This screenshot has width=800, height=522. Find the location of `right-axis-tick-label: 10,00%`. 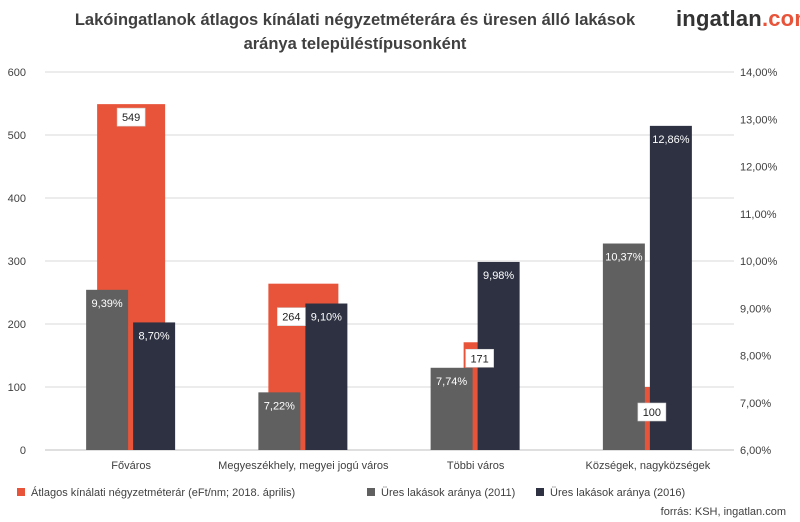

right-axis-tick-label: 10,00% is located at coordinates (759, 262).